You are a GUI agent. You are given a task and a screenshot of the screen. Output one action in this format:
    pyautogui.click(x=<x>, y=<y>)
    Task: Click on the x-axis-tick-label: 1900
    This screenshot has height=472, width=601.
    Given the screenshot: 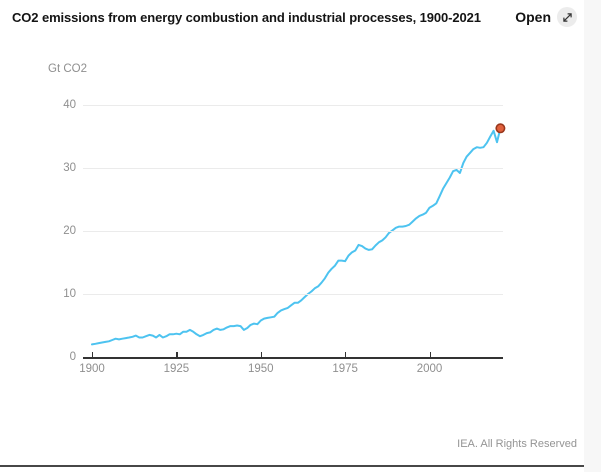 What is the action you would take?
    pyautogui.click(x=92, y=369)
    